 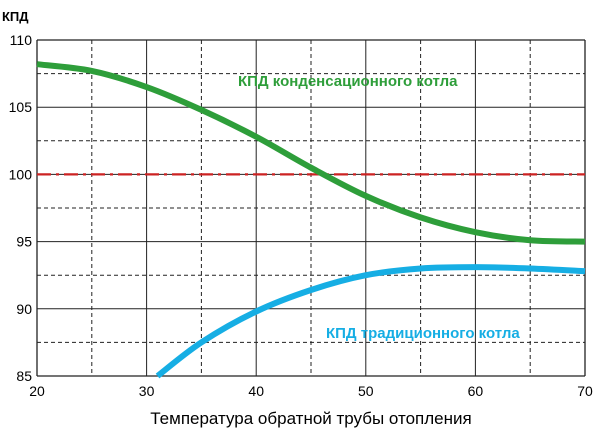 What do you see at coordinates (585, 391) in the screenshot?
I see `x-tick-label: 70` at bounding box center [585, 391].